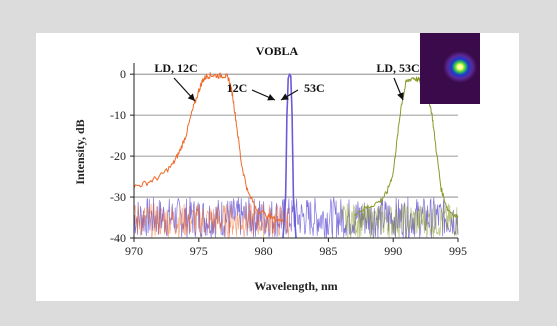 This screenshot has height=326, width=557. Describe the element at coordinates (264, 251) in the screenshot. I see `x-tick-label: 980` at that location.